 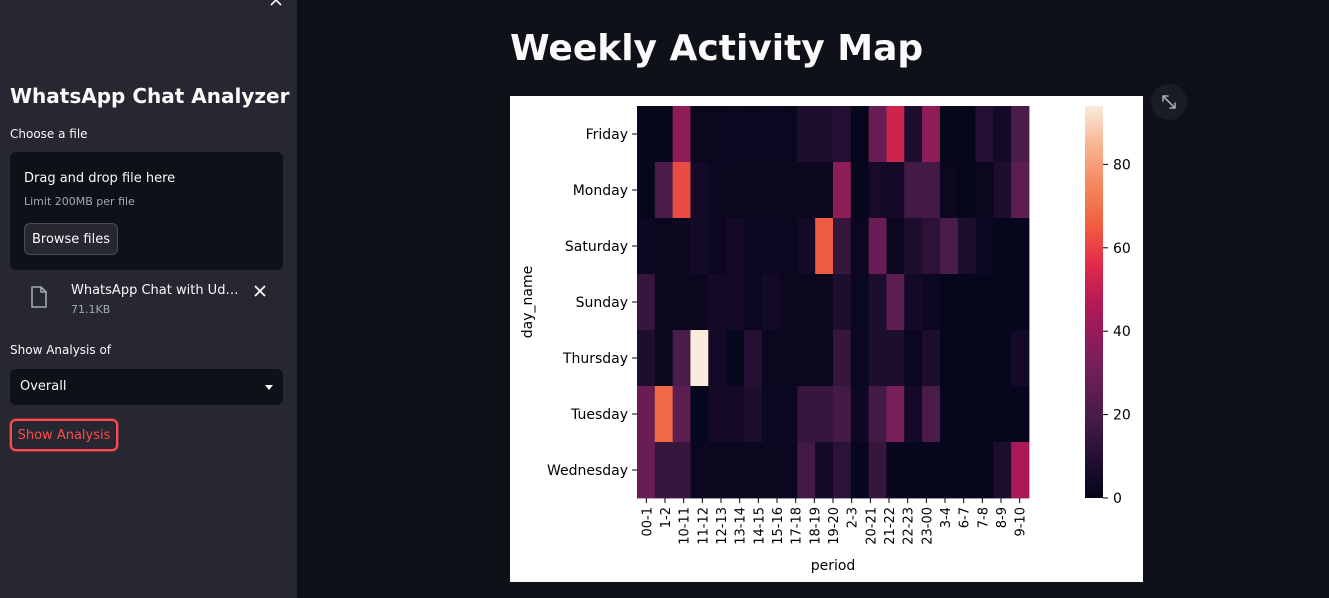 I want to click on show-analysis-button: Show Analysis, so click(x=64, y=435).